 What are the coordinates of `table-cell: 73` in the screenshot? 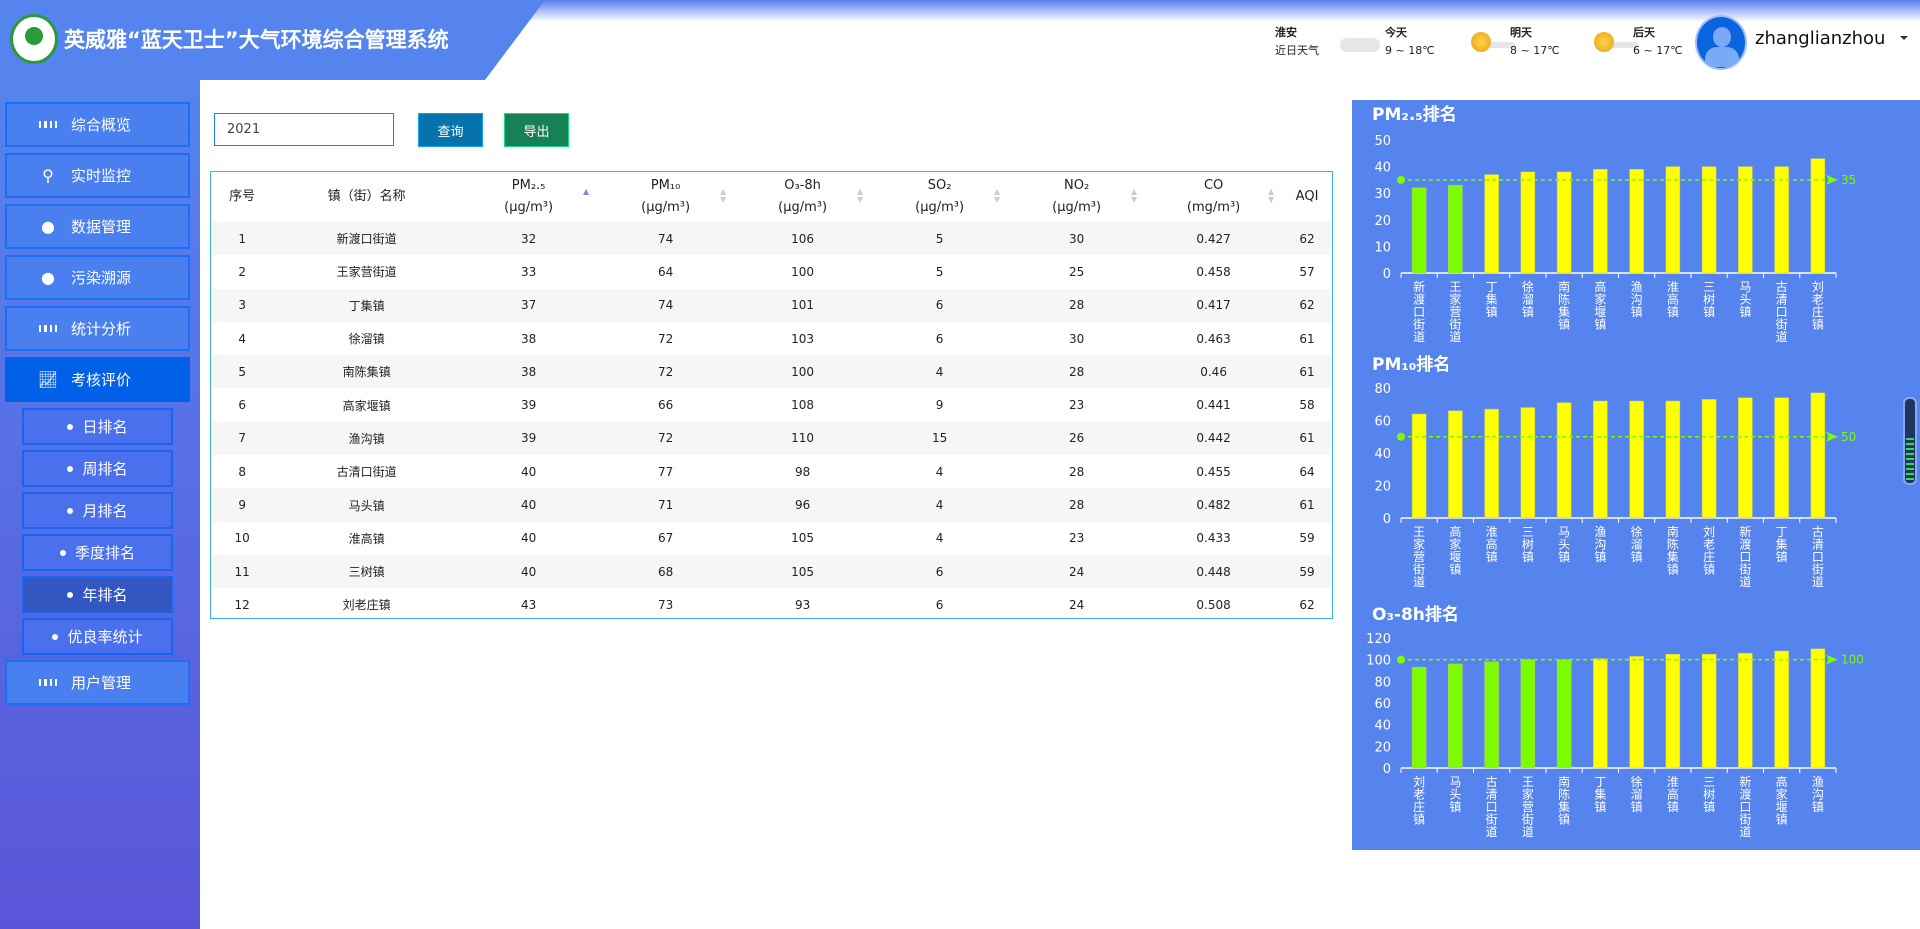 It's located at (665, 604).